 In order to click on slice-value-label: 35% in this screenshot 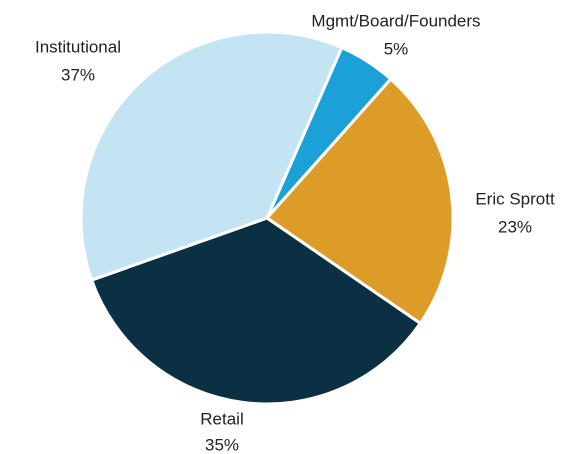, I will do `click(222, 444)`.